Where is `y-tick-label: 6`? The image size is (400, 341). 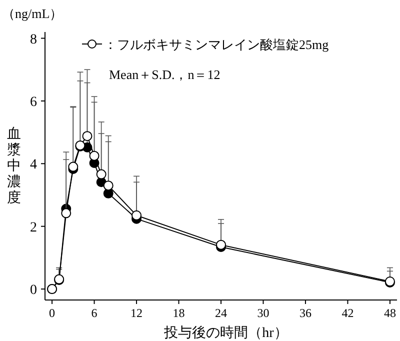 y-tick-label: 6 is located at coordinates (33, 102).